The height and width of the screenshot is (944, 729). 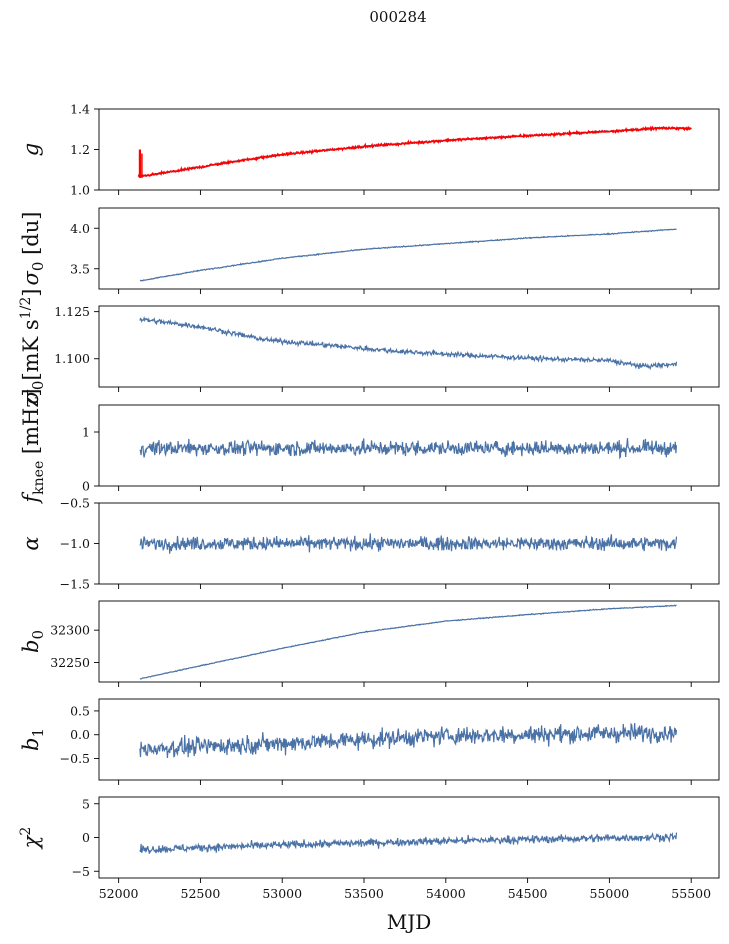 What do you see at coordinates (75, 584) in the screenshot?
I see `ytick-label-alpha: −1.5` at bounding box center [75, 584].